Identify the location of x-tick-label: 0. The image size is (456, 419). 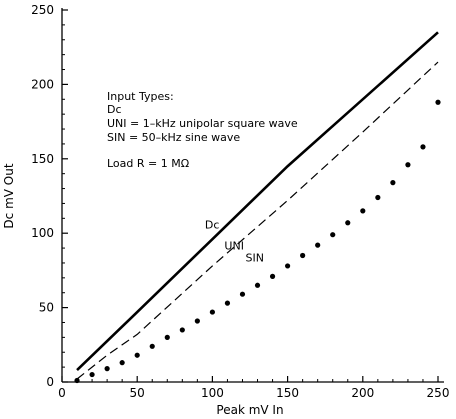
(62, 393).